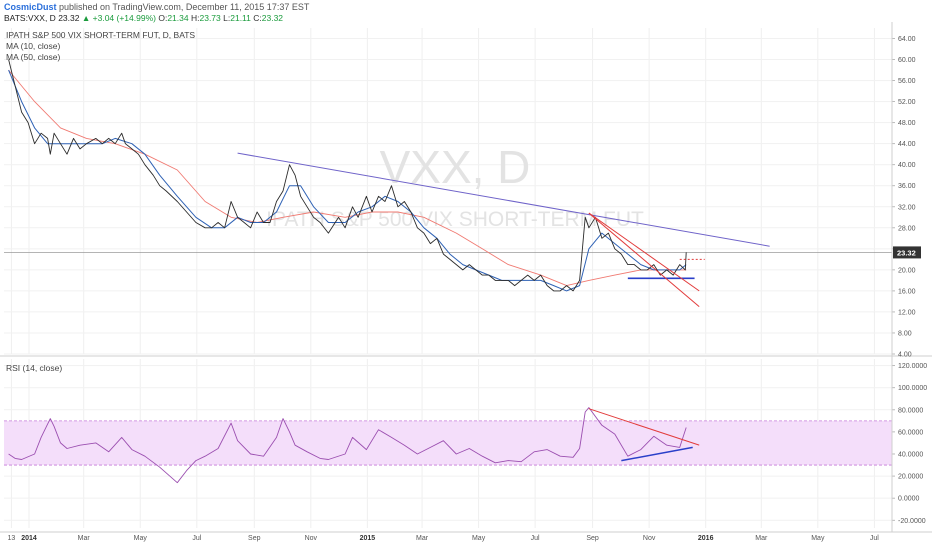 Image resolution: width=932 pixels, height=550 pixels. I want to click on x-tick-label: 2016, so click(706, 538).